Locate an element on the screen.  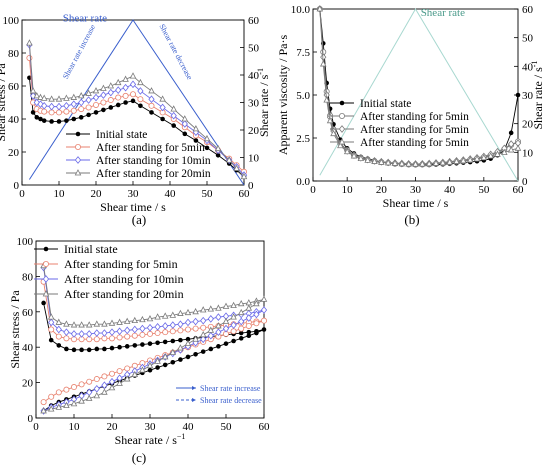
key-label: Shear rate decrease is located at coordinates (231, 400).